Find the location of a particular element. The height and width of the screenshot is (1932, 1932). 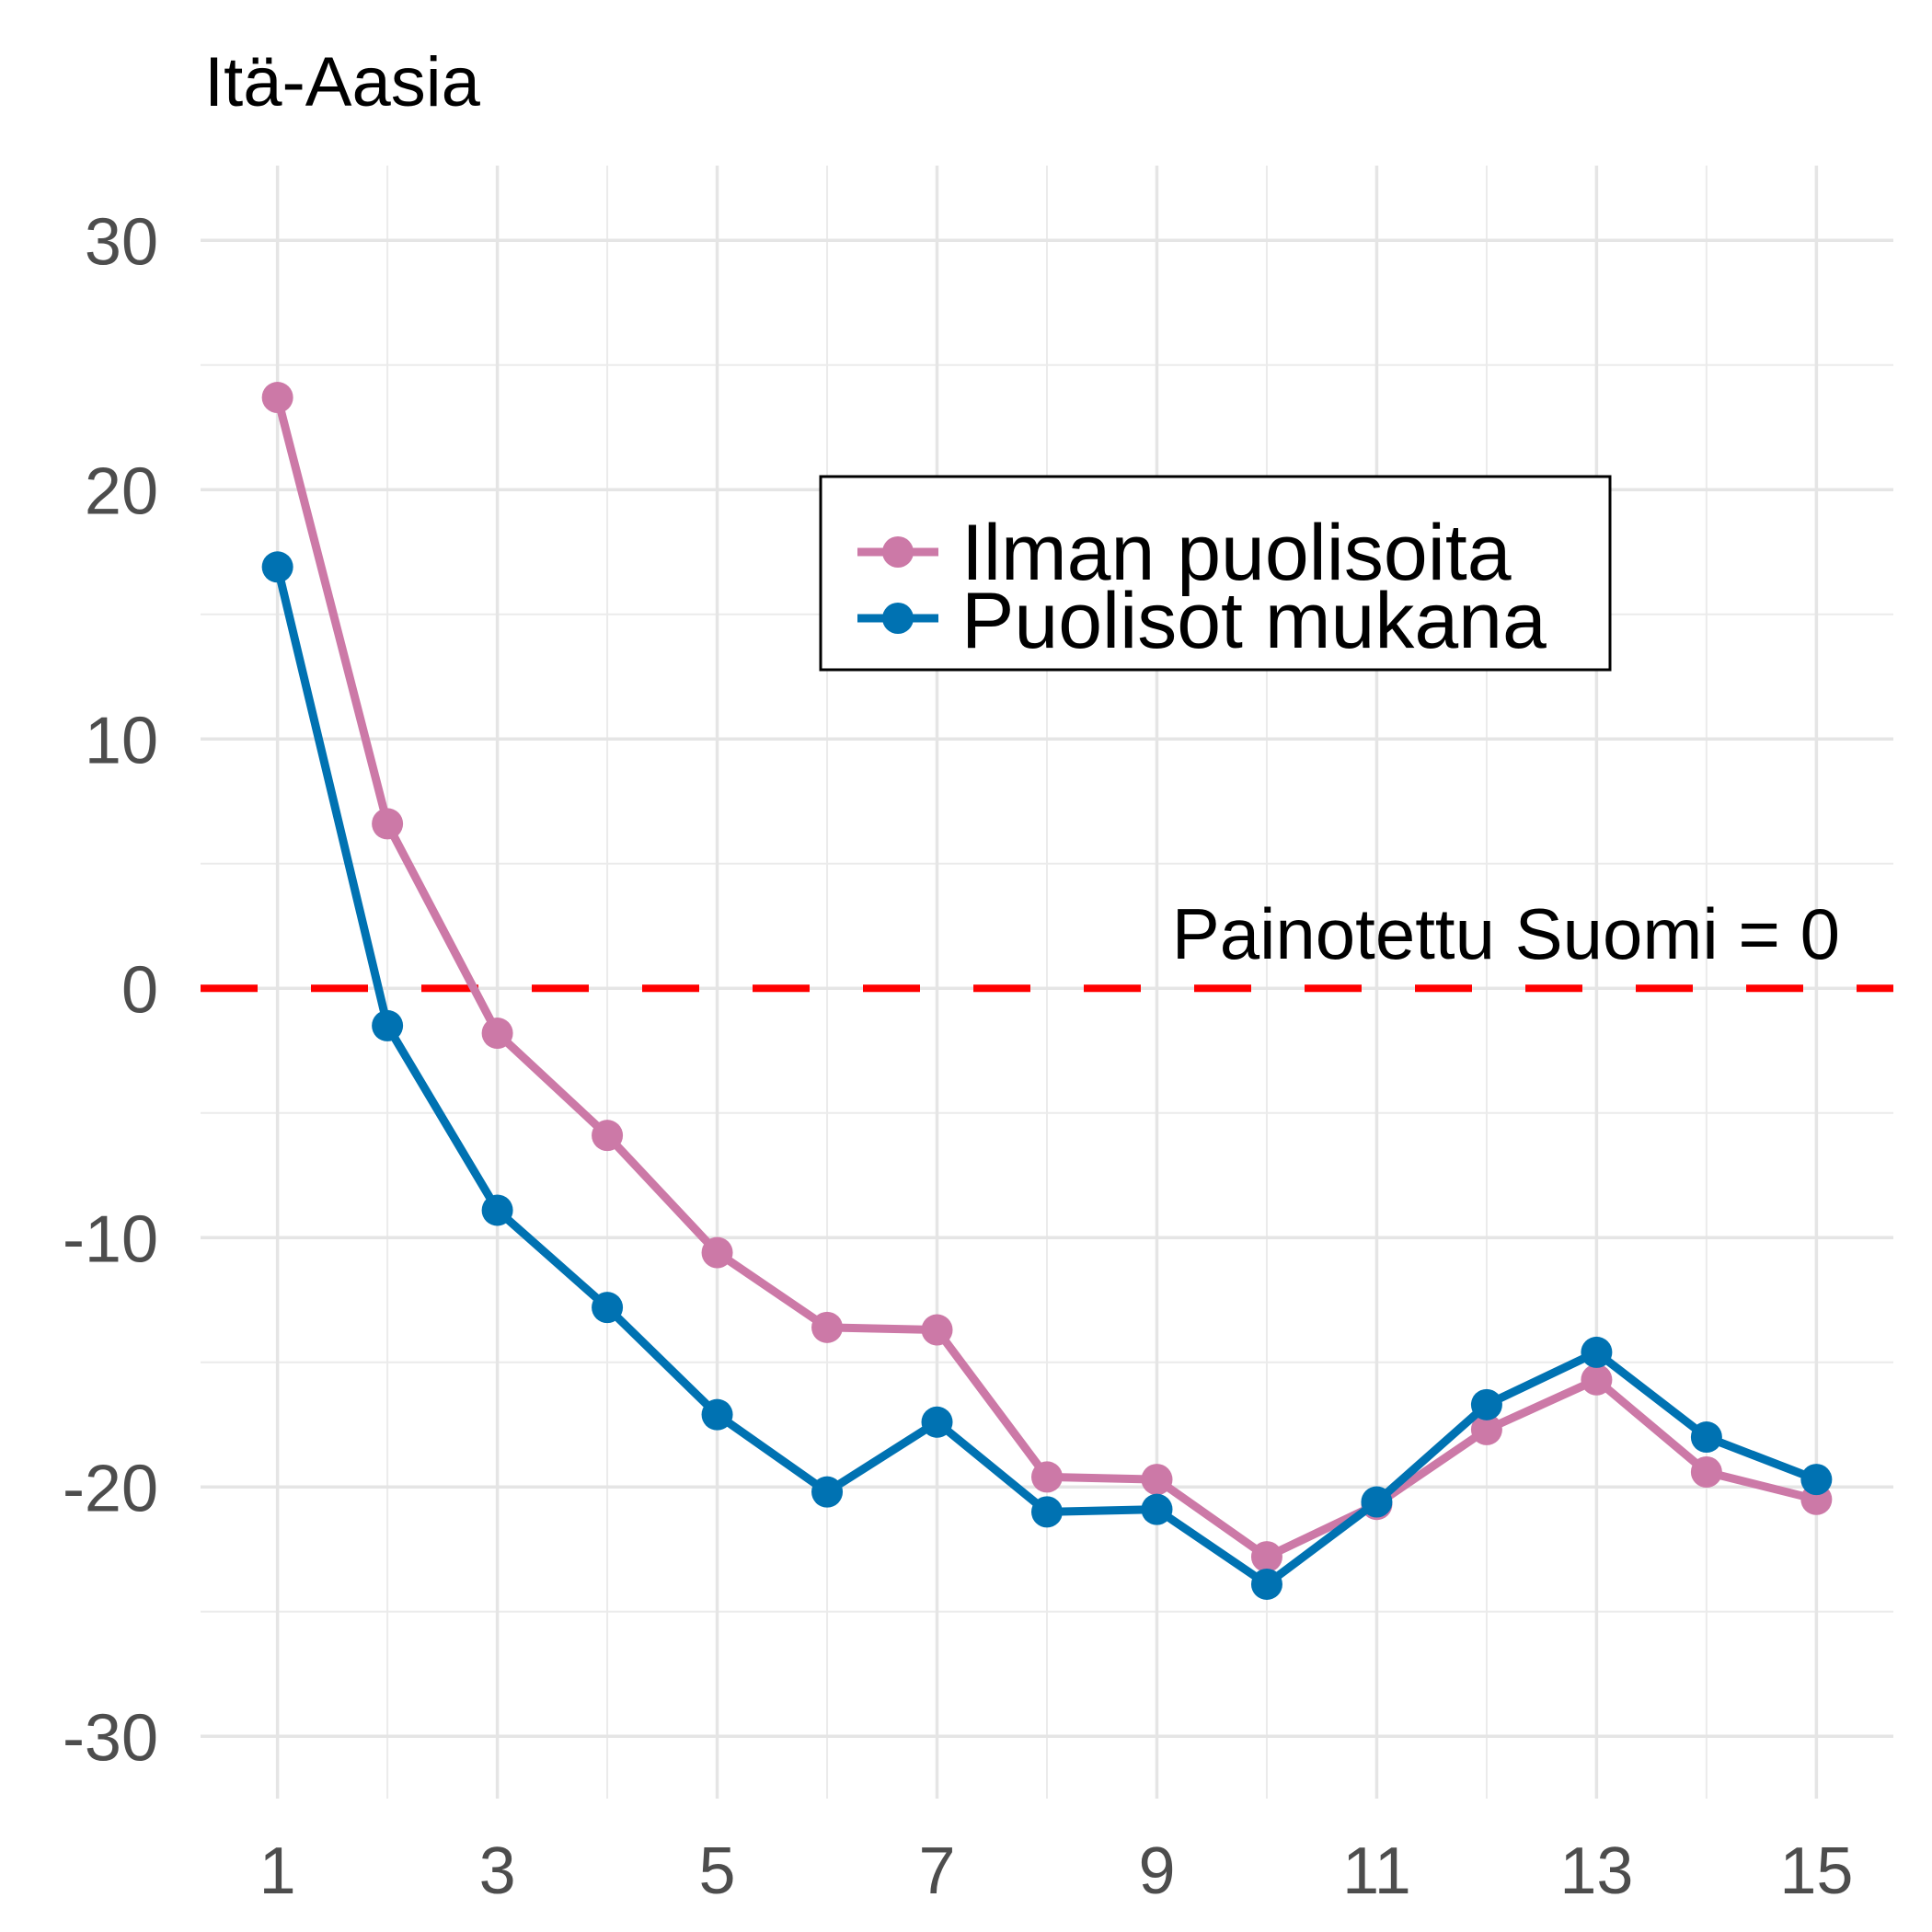

y-tick-label: -30 is located at coordinates (110, 1738).